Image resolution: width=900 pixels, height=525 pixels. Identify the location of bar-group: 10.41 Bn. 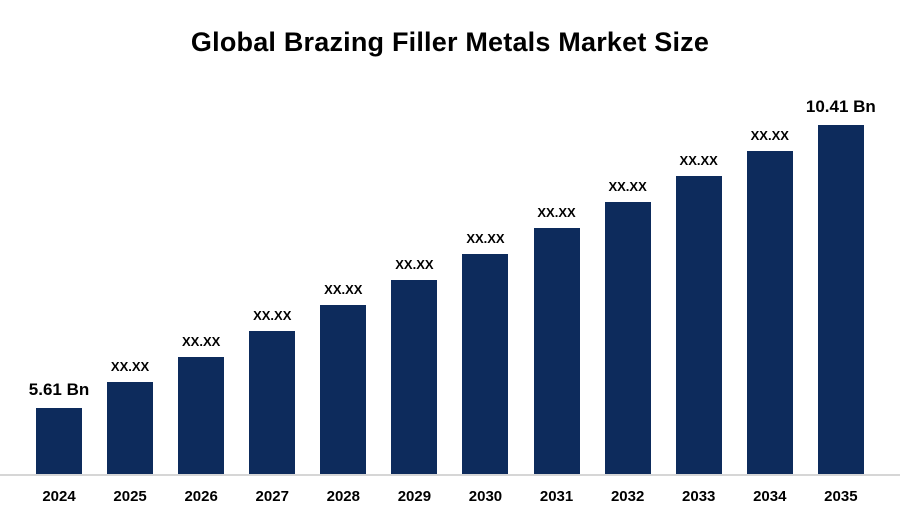
(841, 285).